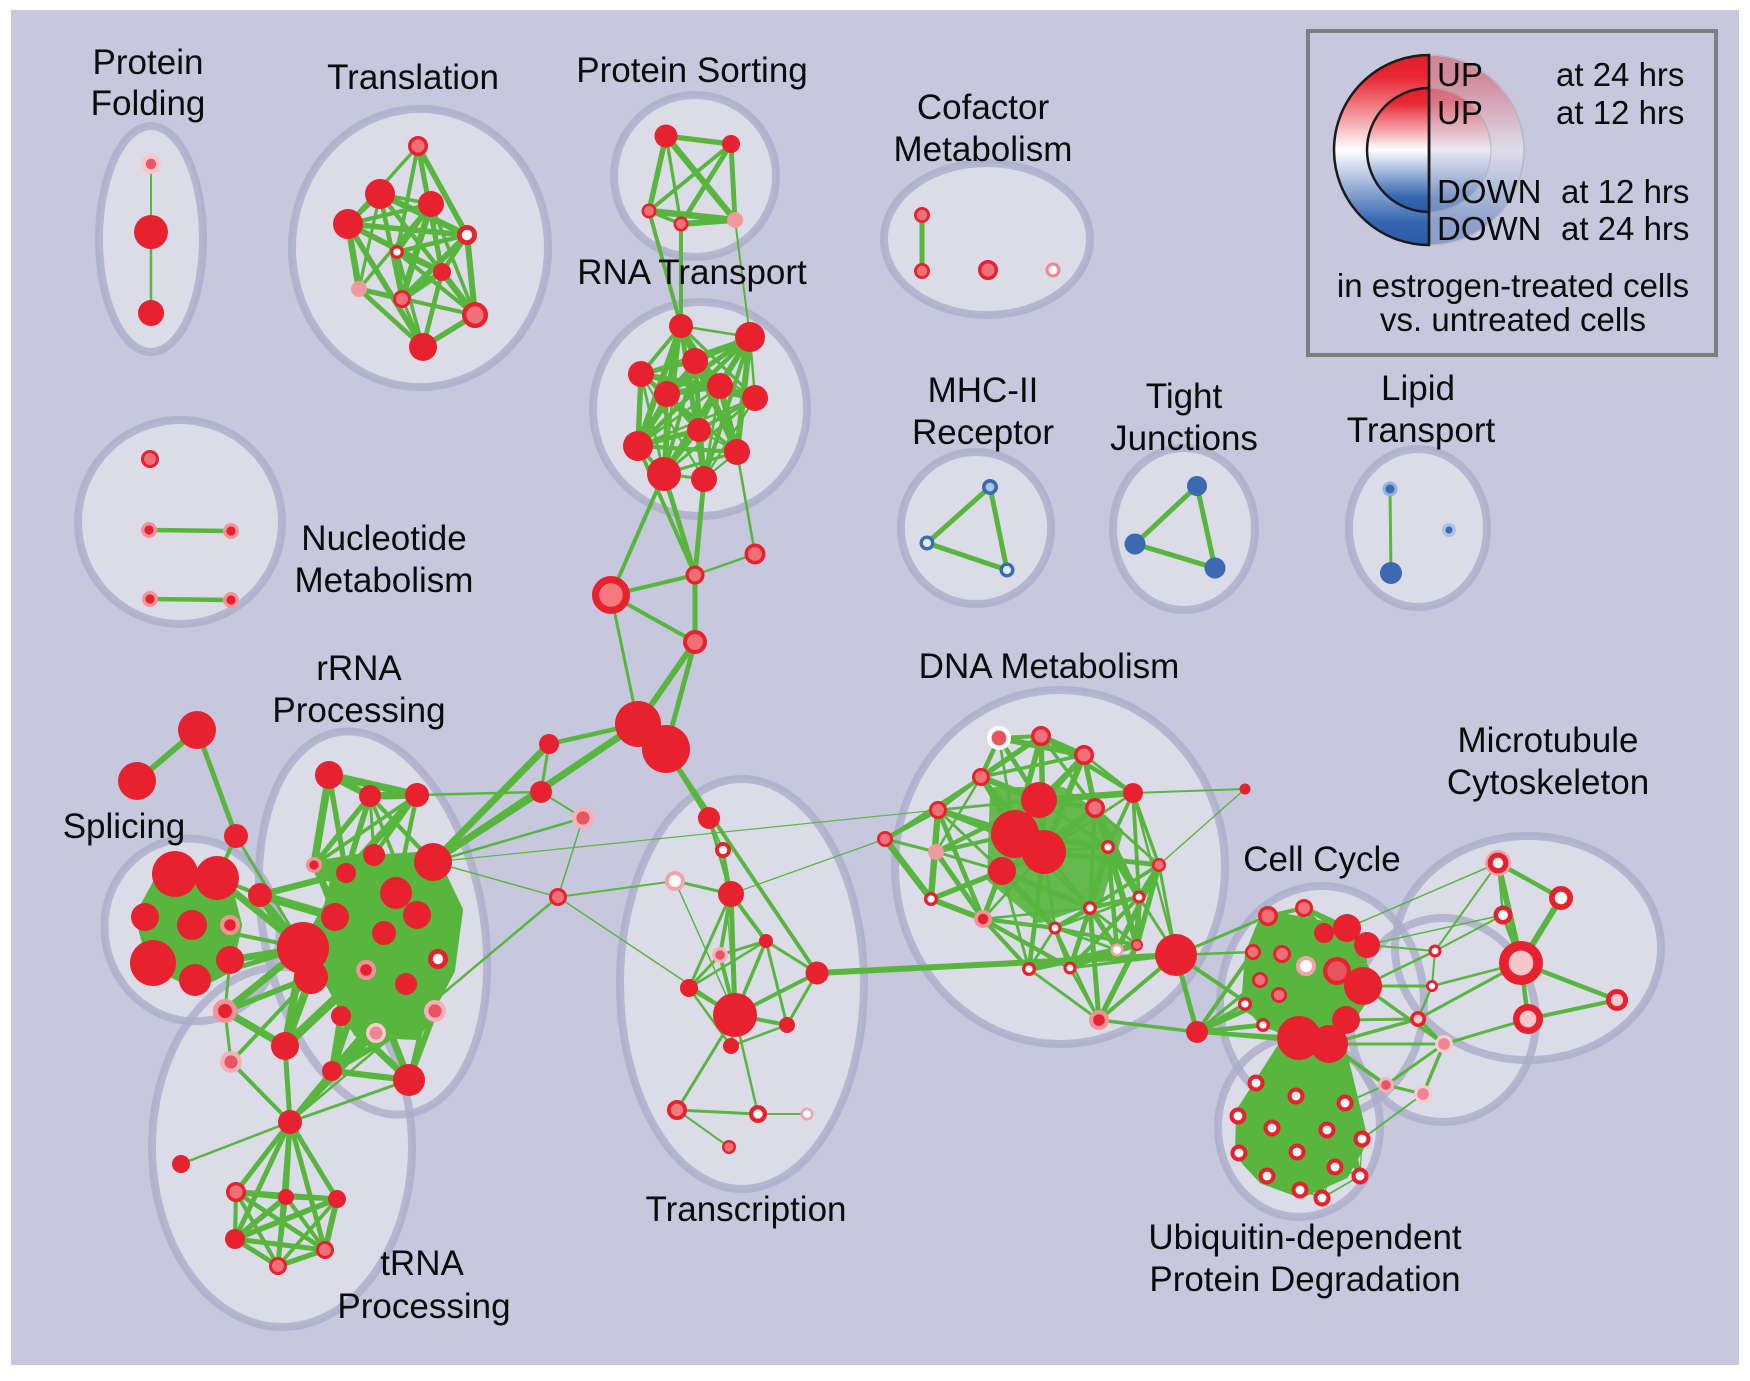 Image resolution: width=1750 pixels, height=1381 pixels. What do you see at coordinates (692, 272) in the screenshot?
I see `svg-text: RNA Transport` at bounding box center [692, 272].